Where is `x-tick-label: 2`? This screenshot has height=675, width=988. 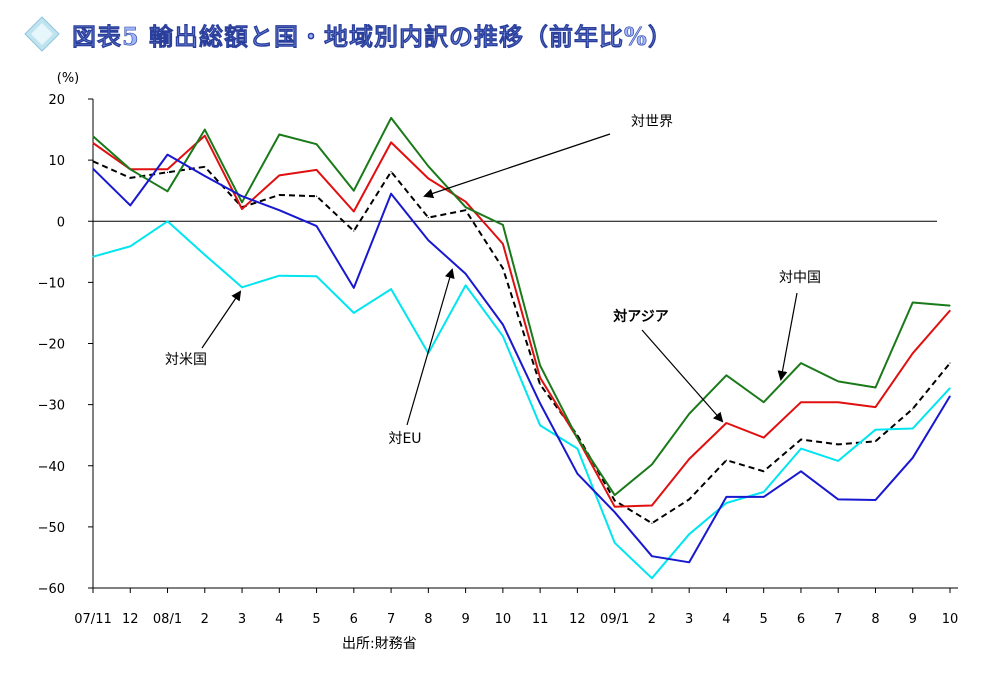 x-tick-label: 2 is located at coordinates (205, 619).